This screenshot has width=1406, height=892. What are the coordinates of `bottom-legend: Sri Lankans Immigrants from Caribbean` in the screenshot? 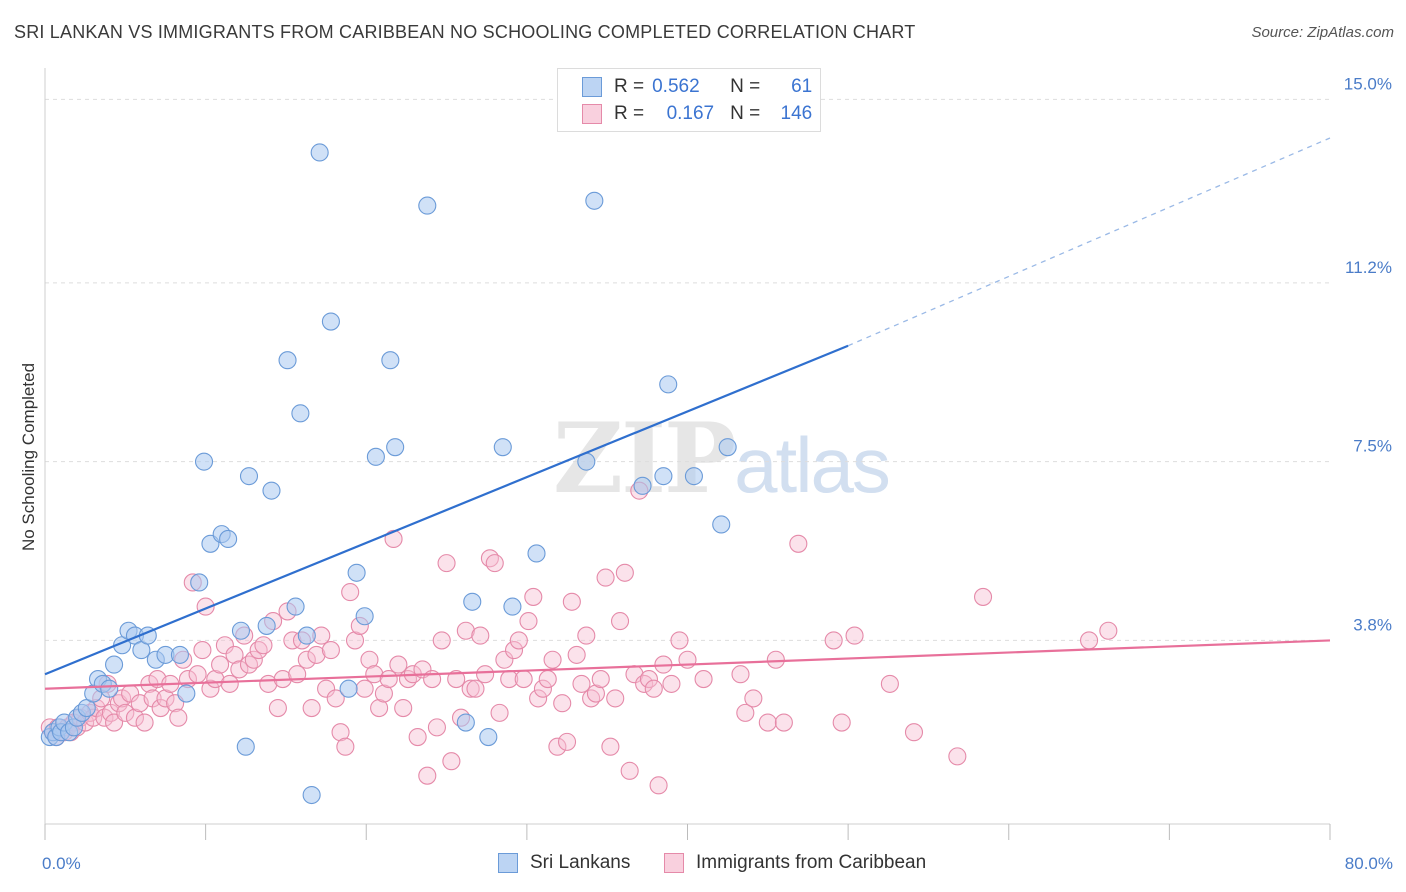 It's located at (703, 864).